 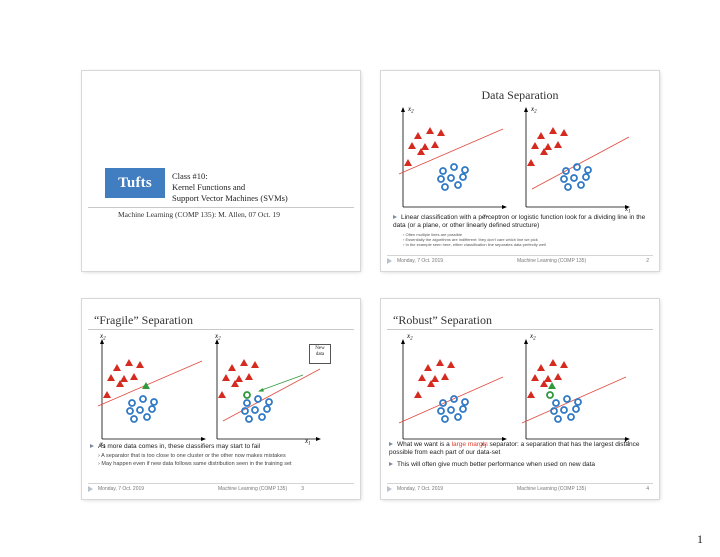 I want to click on slide-4-robust-separation: “Robust” Separation x2 x1 x2, so click(x=520, y=399).